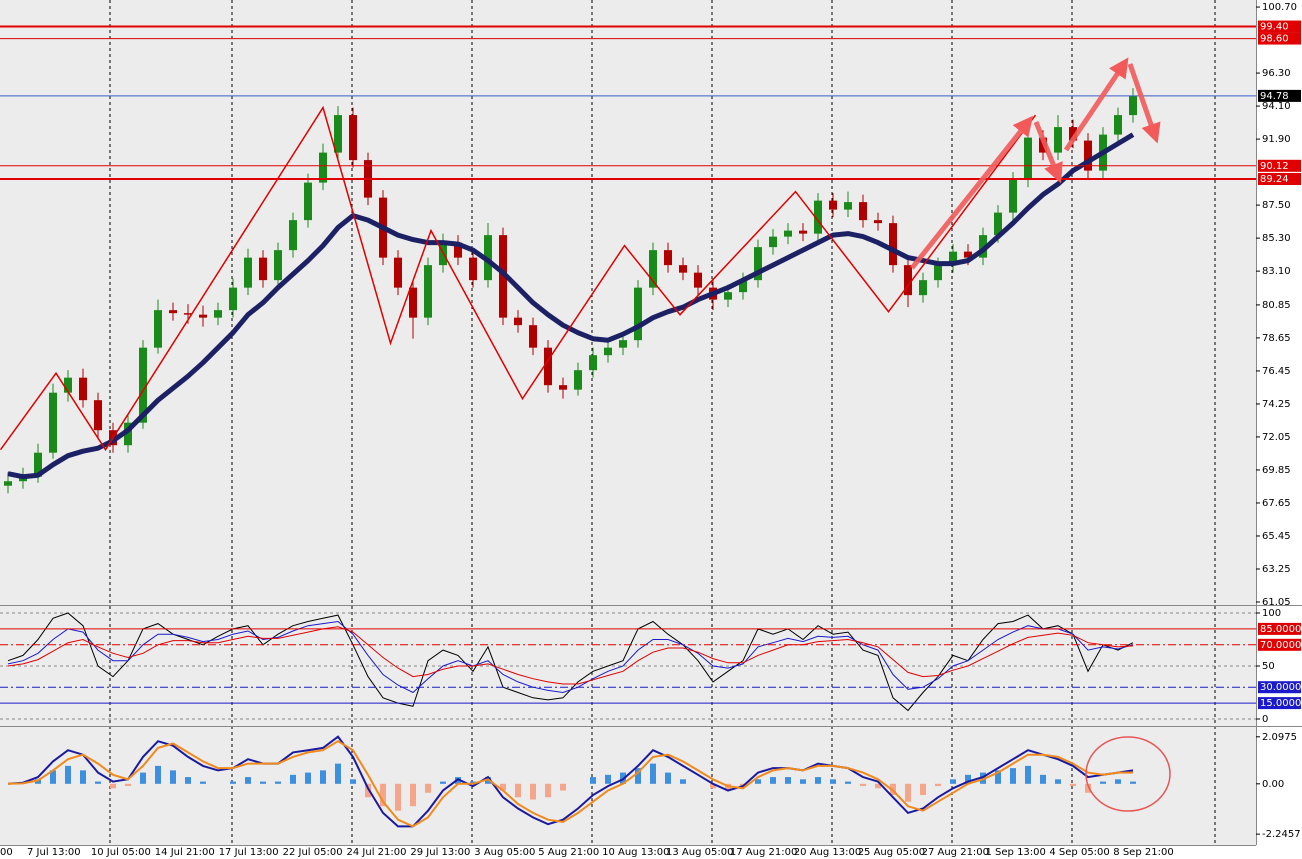 The height and width of the screenshot is (859, 1302). Describe the element at coordinates (1276, 139) in the screenshot. I see `y-tick-label: 91.90` at that location.